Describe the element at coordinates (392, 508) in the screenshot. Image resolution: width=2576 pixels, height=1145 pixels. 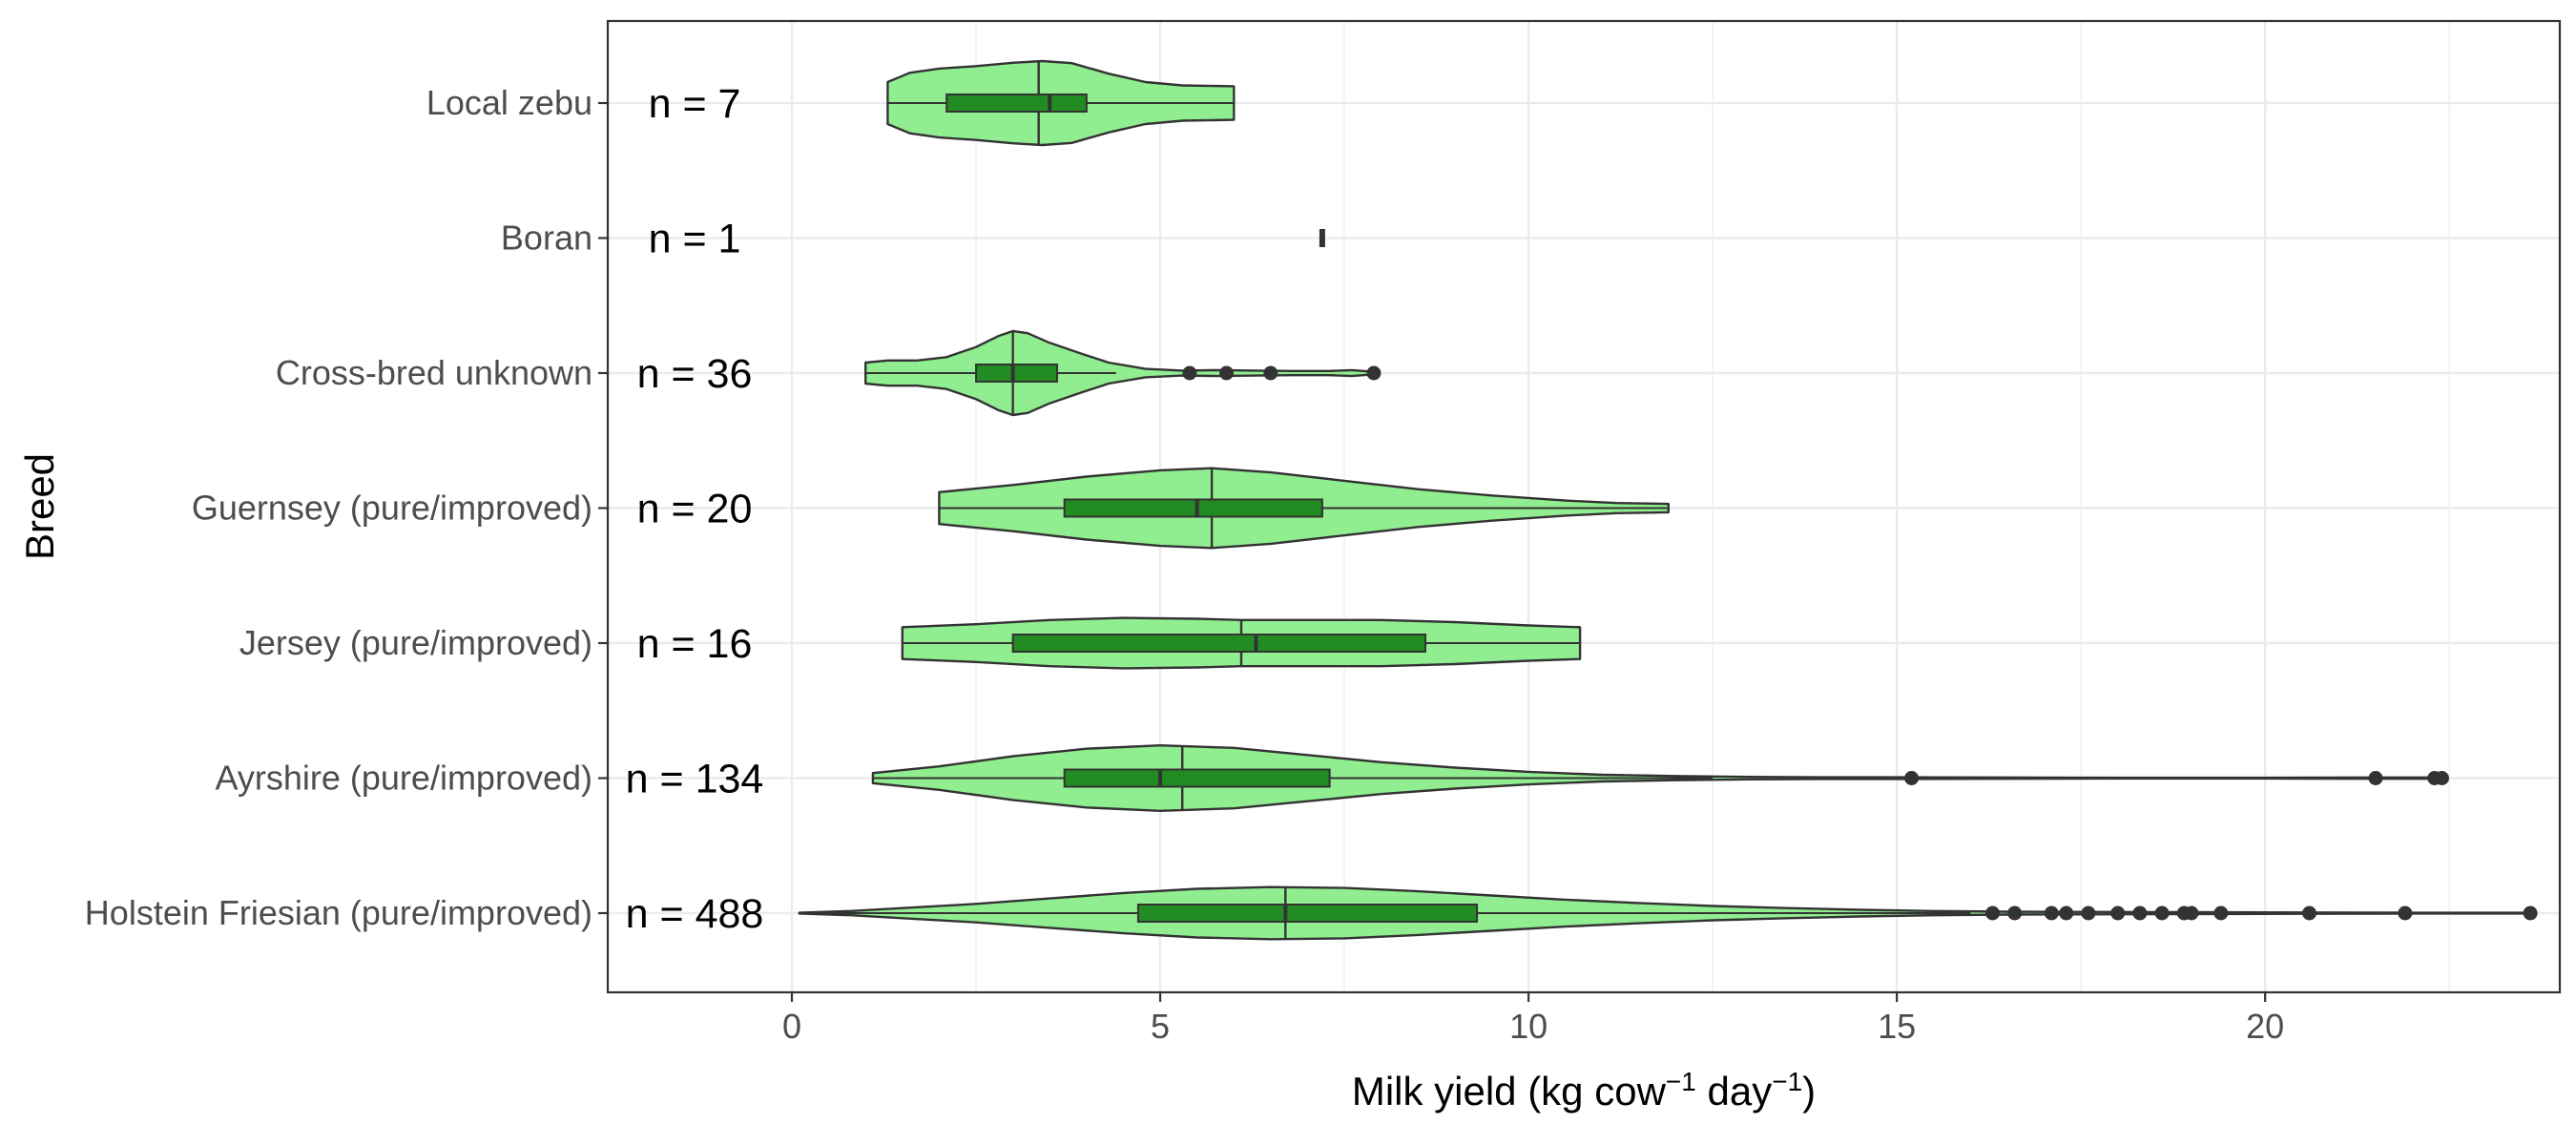
I see `y-tick-label: Guernsey (pure/improved)` at that location.